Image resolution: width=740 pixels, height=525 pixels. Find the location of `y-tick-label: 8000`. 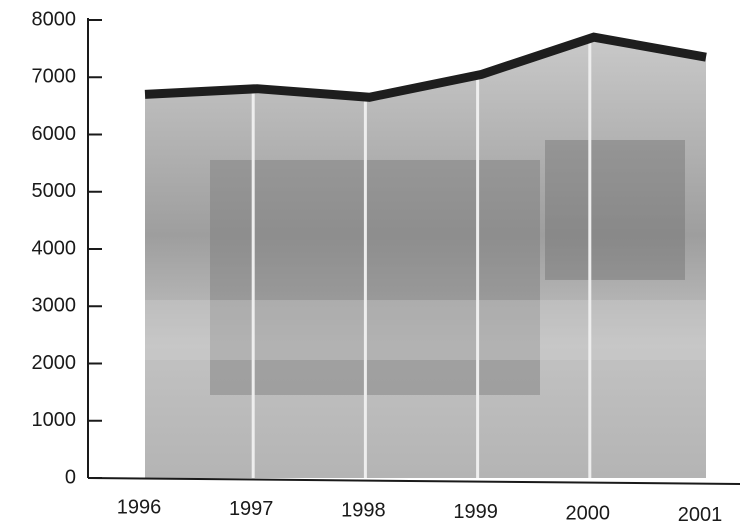

y-tick-label: 8000 is located at coordinates (54, 19).